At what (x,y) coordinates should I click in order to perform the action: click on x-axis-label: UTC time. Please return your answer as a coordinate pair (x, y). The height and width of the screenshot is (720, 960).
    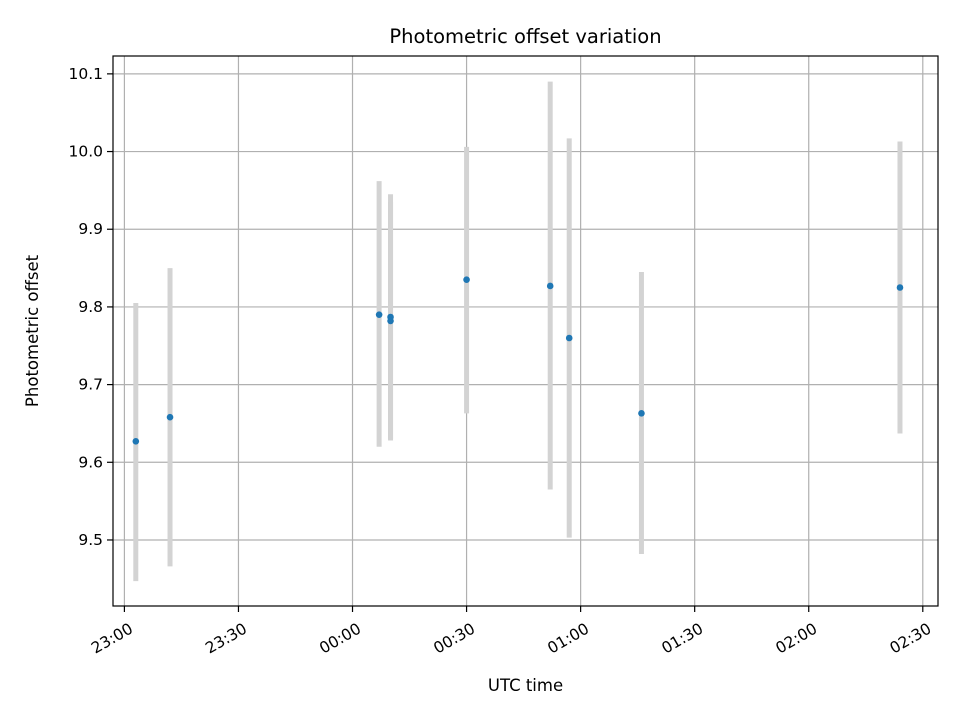
    Looking at the image, I should click on (525, 685).